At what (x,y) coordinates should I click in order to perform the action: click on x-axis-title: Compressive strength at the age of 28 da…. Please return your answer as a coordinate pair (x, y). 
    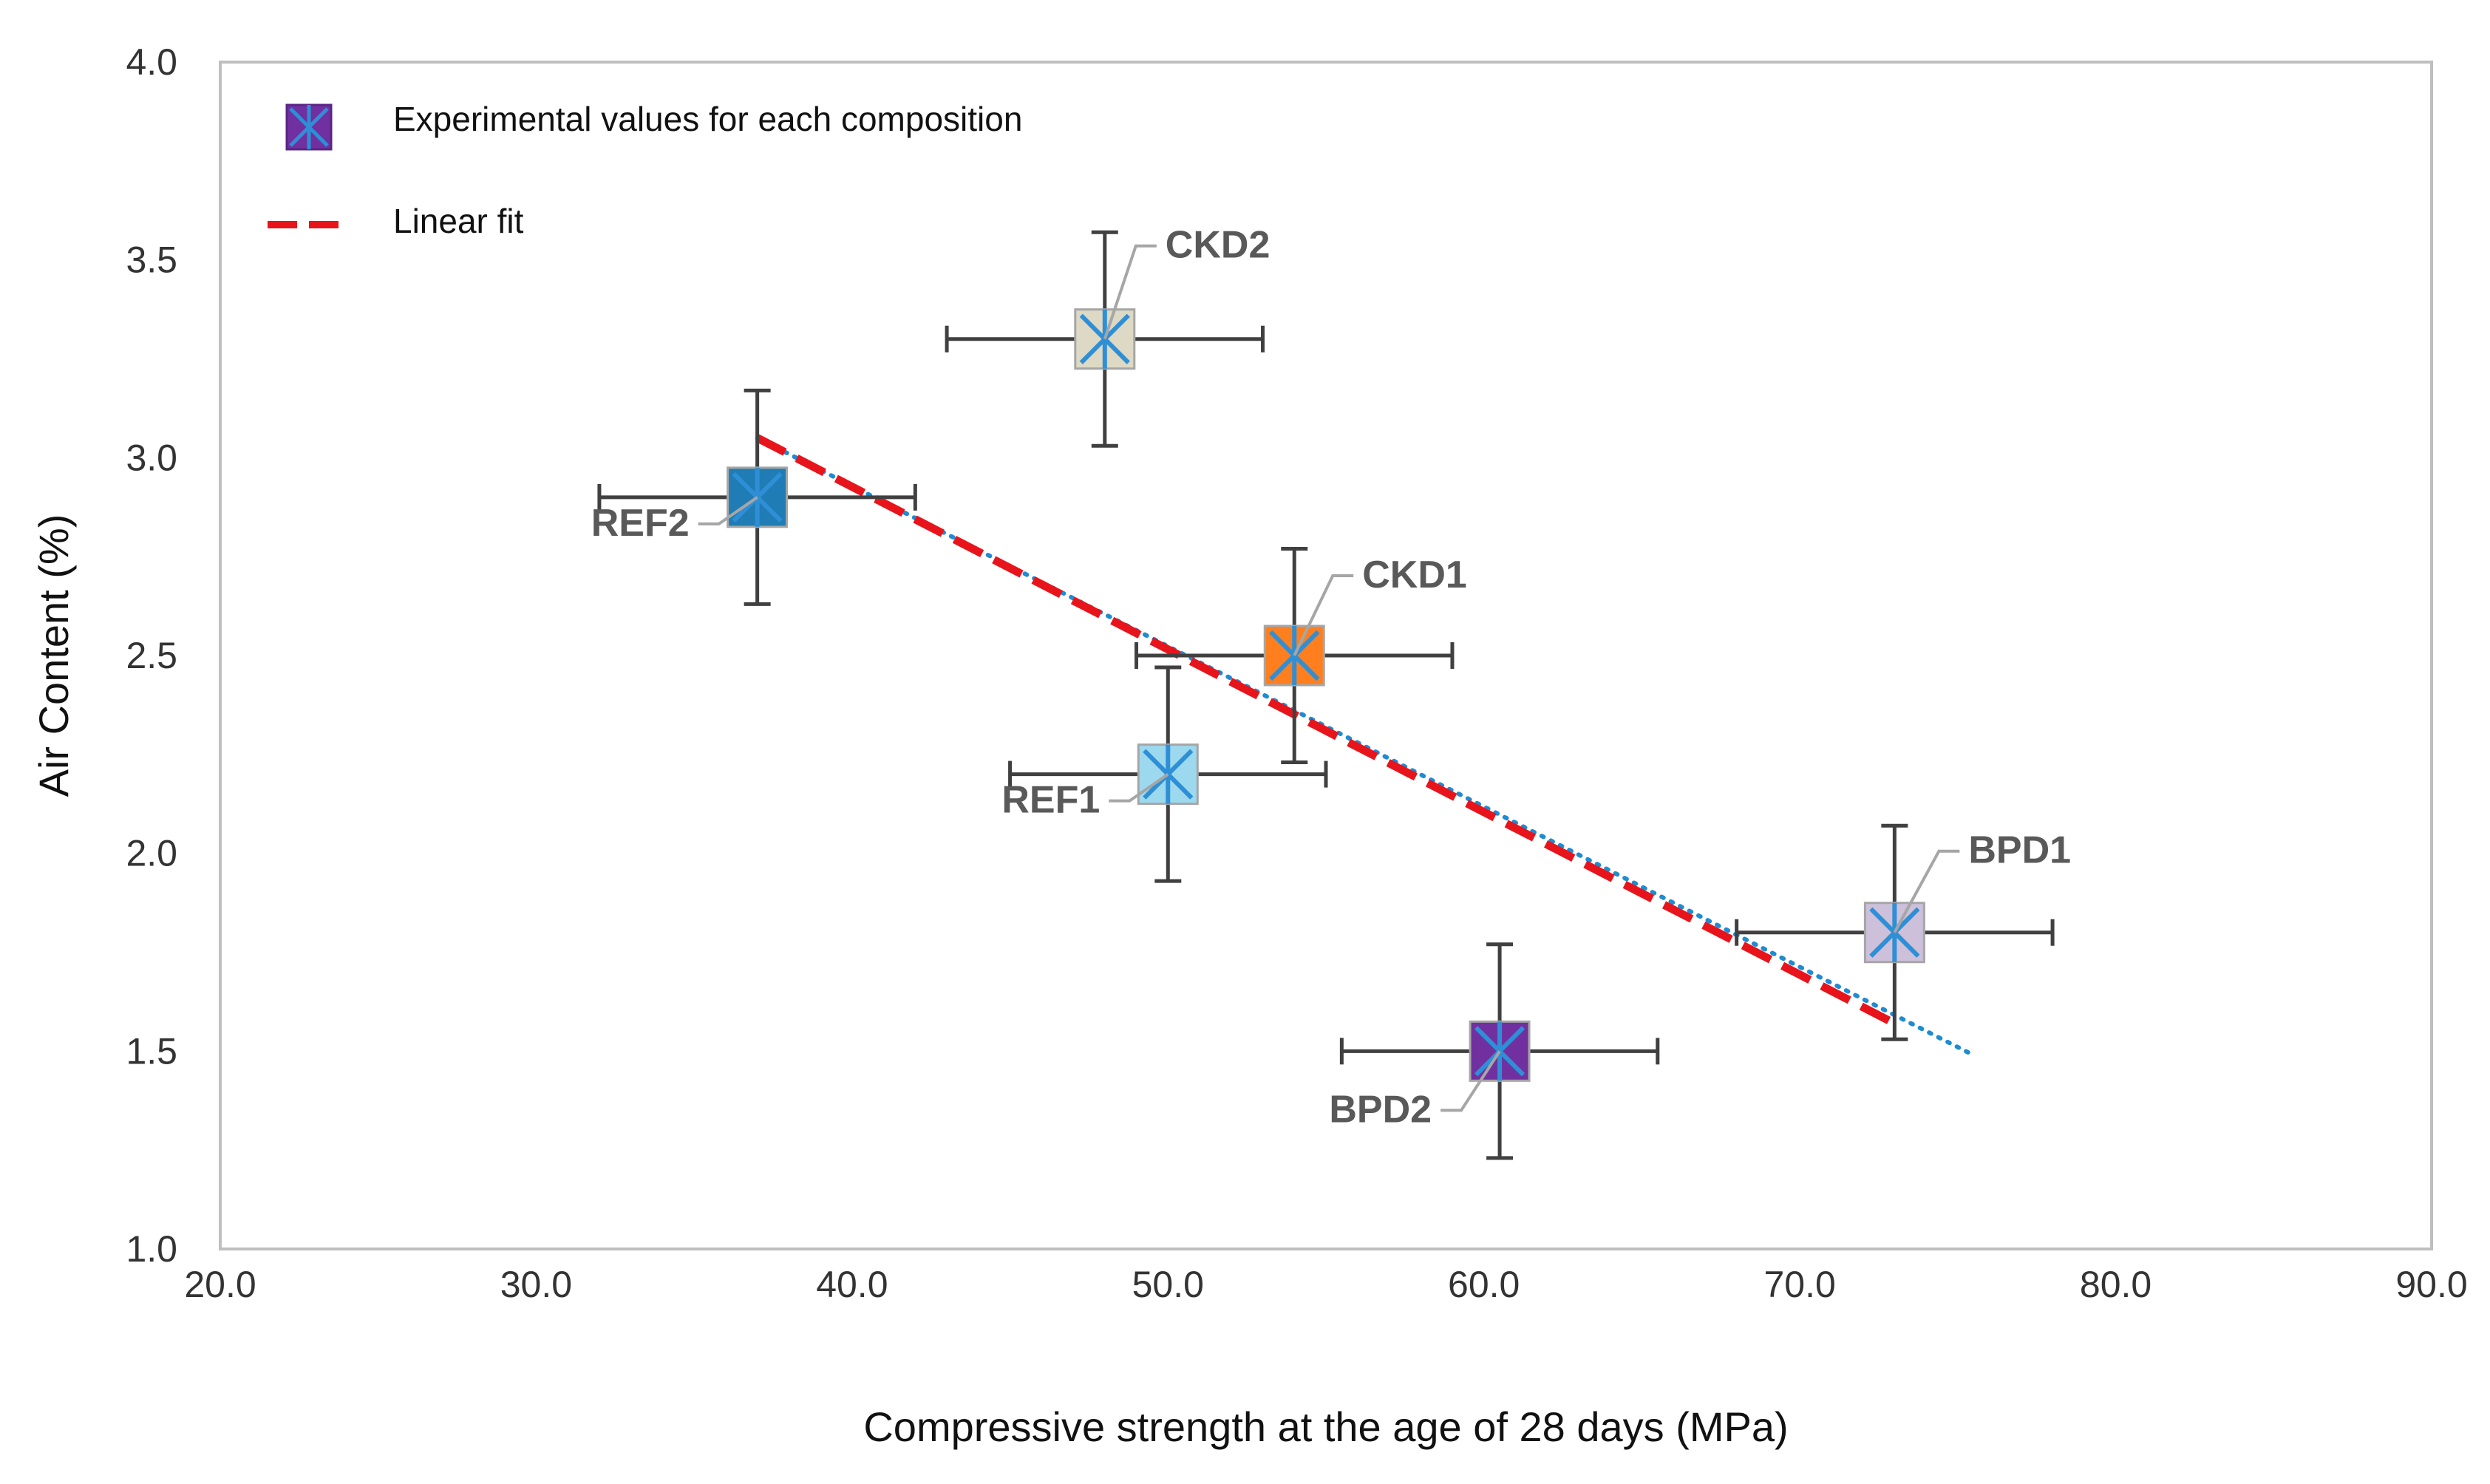
    Looking at the image, I should click on (1325, 1427).